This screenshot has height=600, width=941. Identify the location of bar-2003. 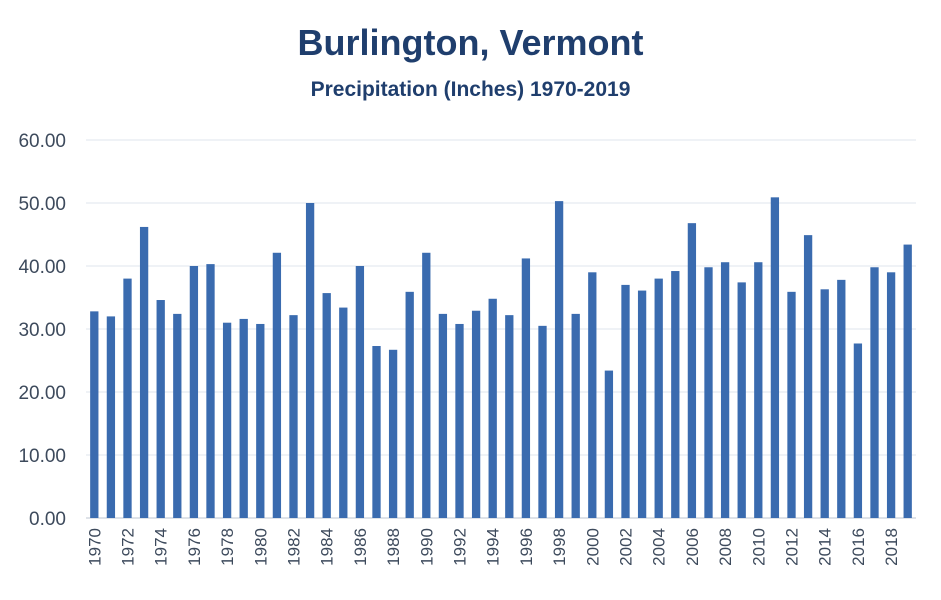
(642, 404).